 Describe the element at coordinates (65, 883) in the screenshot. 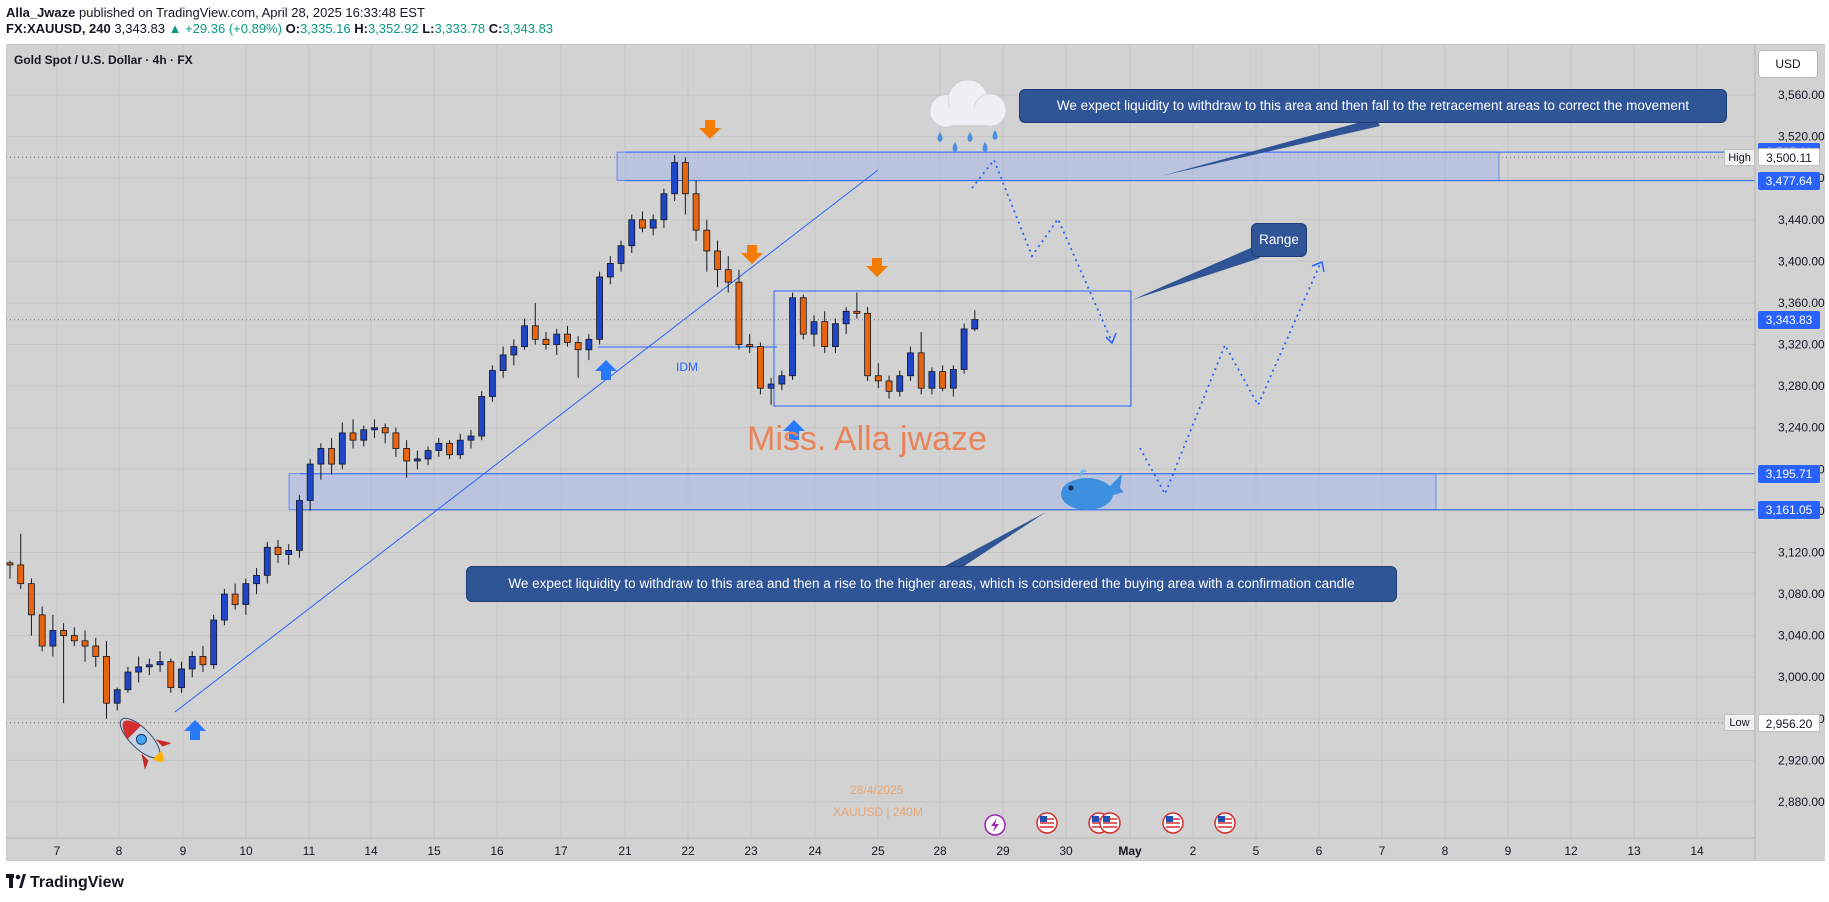

I see `tradingview-logo: TradingView` at that location.